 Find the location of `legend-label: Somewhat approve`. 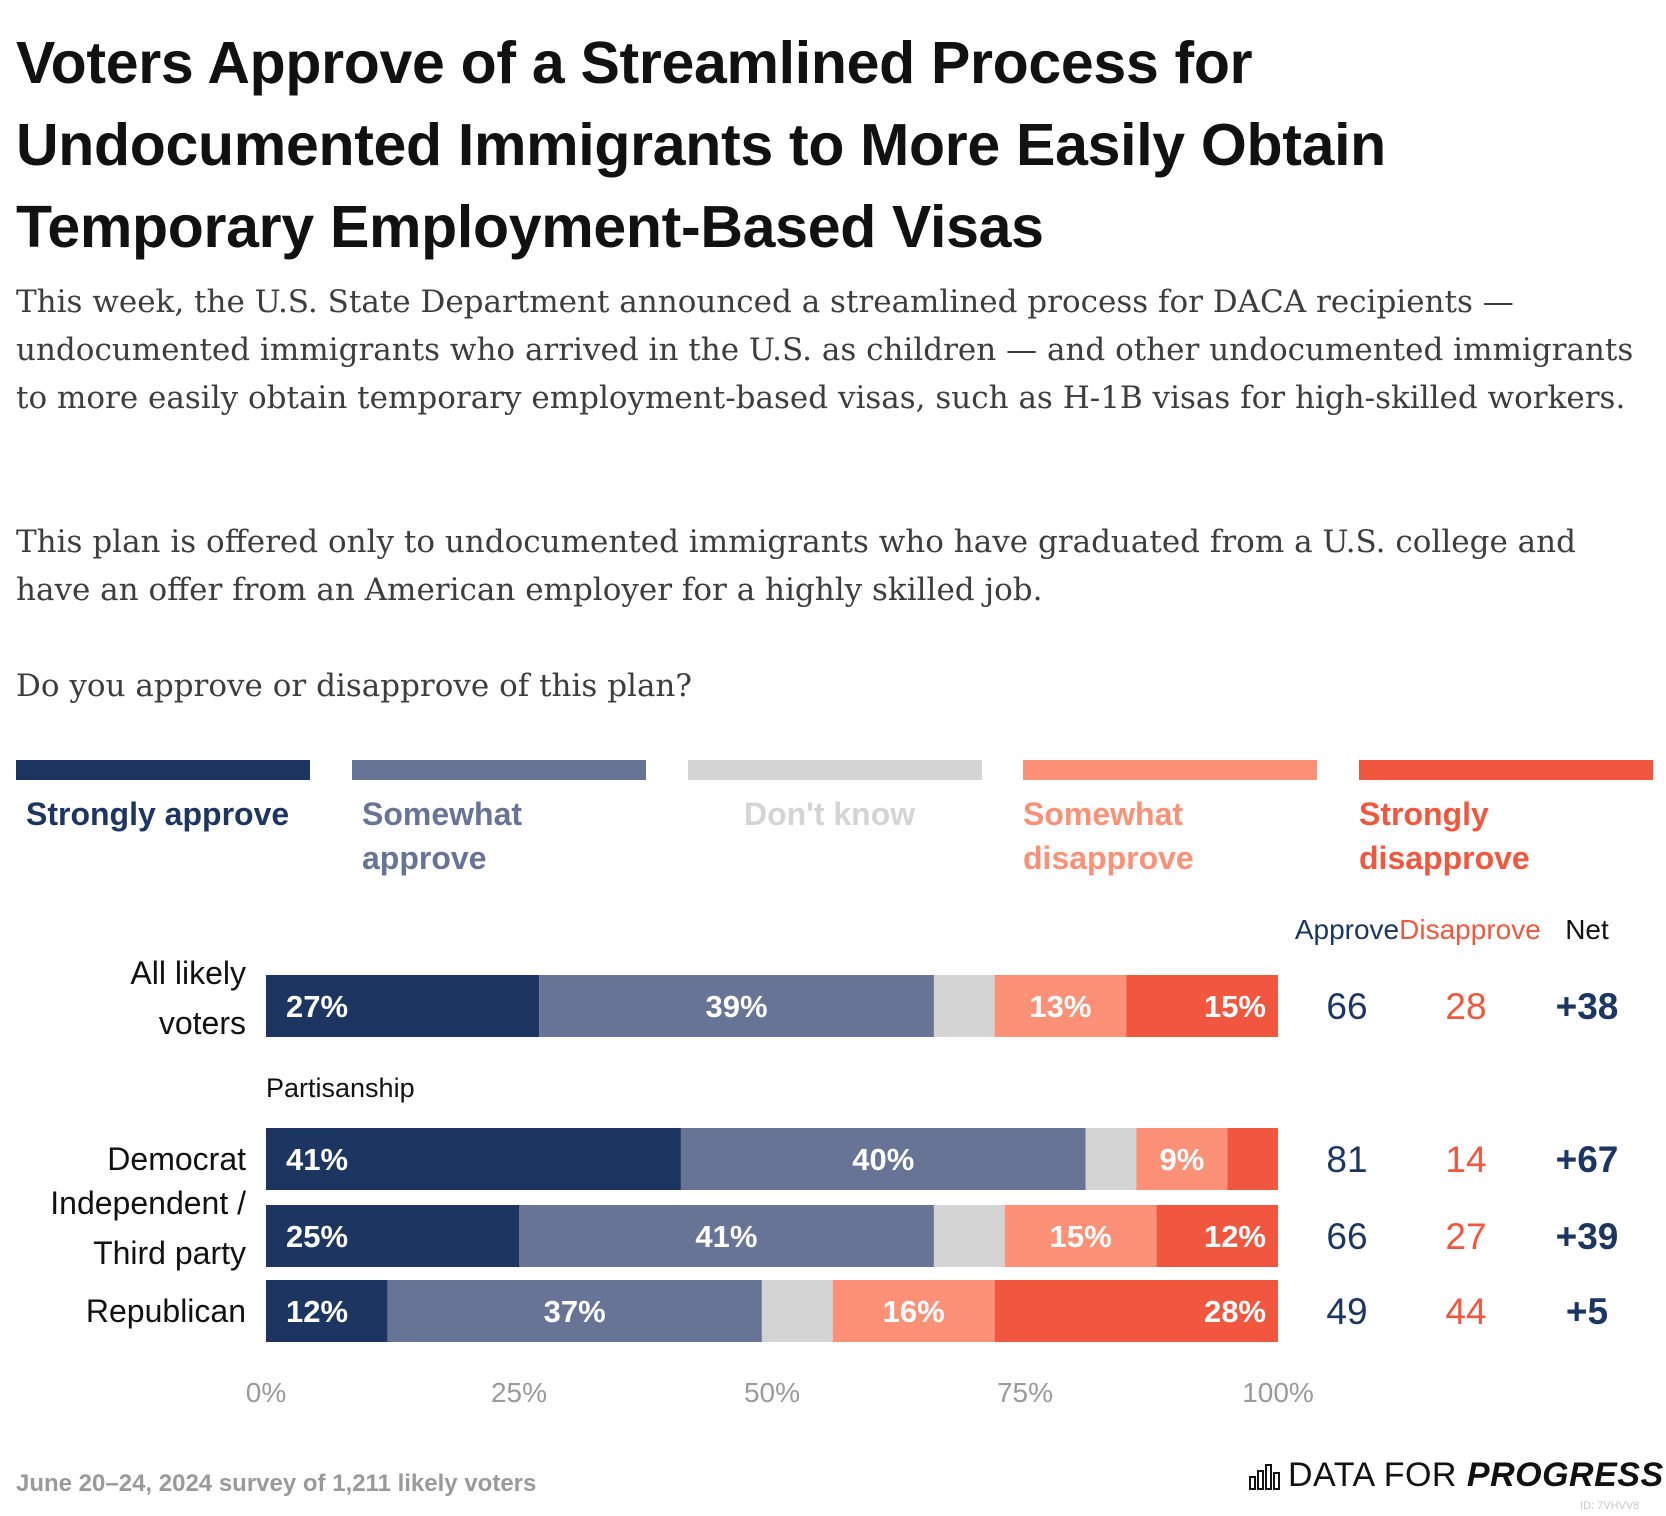

legend-label: Somewhat approve is located at coordinates (442, 836).